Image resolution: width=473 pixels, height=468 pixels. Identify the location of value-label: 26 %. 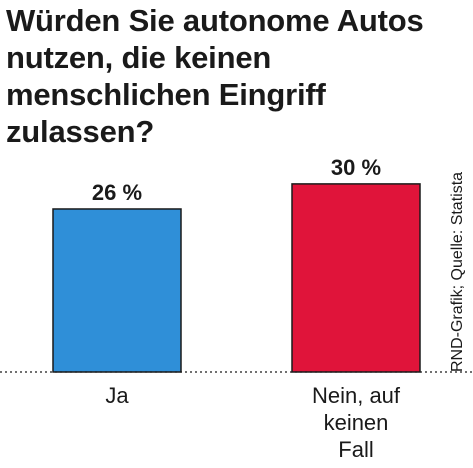
(117, 192).